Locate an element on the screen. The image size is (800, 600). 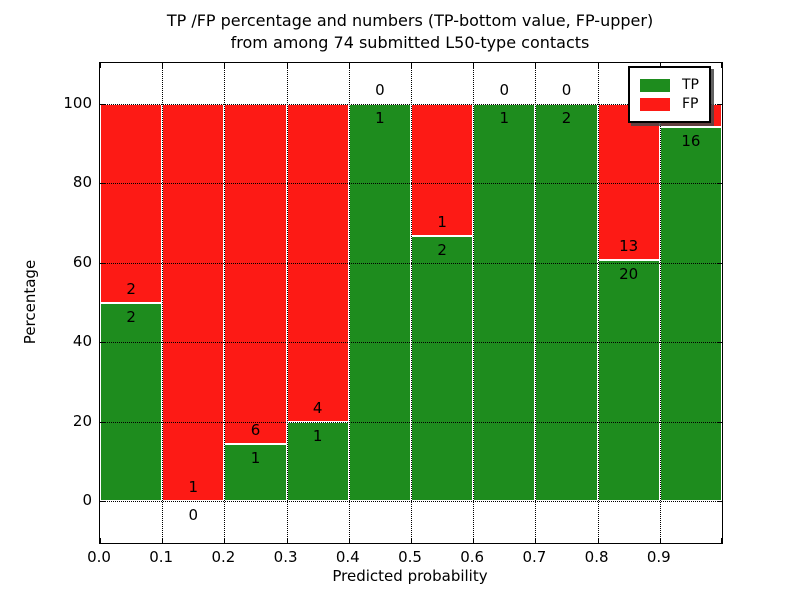
fp-count-label: 6 is located at coordinates (255, 430).